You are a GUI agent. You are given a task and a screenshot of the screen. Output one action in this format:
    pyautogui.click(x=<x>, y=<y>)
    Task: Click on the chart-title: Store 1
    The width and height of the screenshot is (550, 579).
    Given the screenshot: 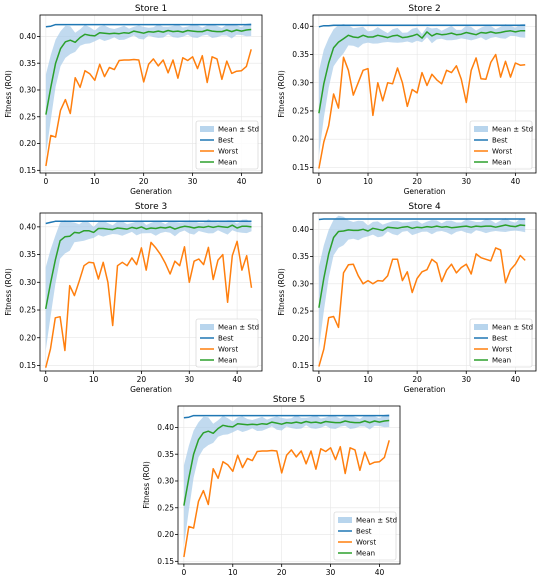 What is the action you would take?
    pyautogui.click(x=151, y=9)
    